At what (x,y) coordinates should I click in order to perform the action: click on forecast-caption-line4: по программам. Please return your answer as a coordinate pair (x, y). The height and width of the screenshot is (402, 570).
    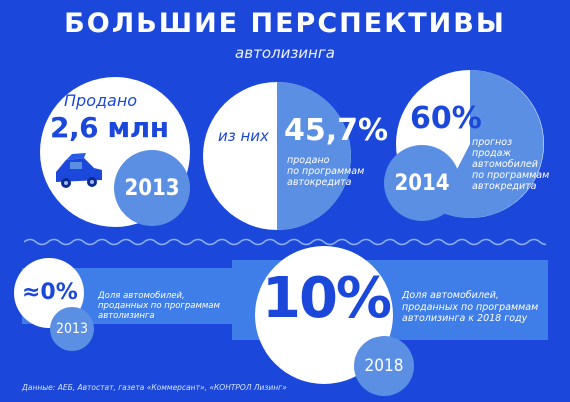
    Looking at the image, I should click on (511, 175).